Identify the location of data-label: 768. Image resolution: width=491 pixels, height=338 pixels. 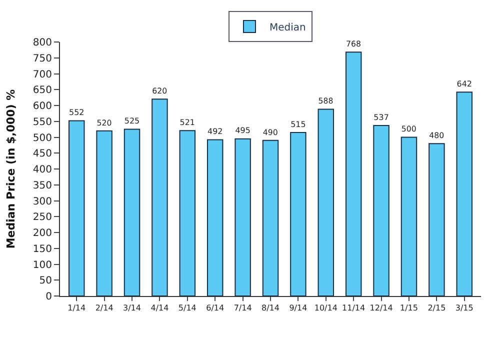
(353, 44).